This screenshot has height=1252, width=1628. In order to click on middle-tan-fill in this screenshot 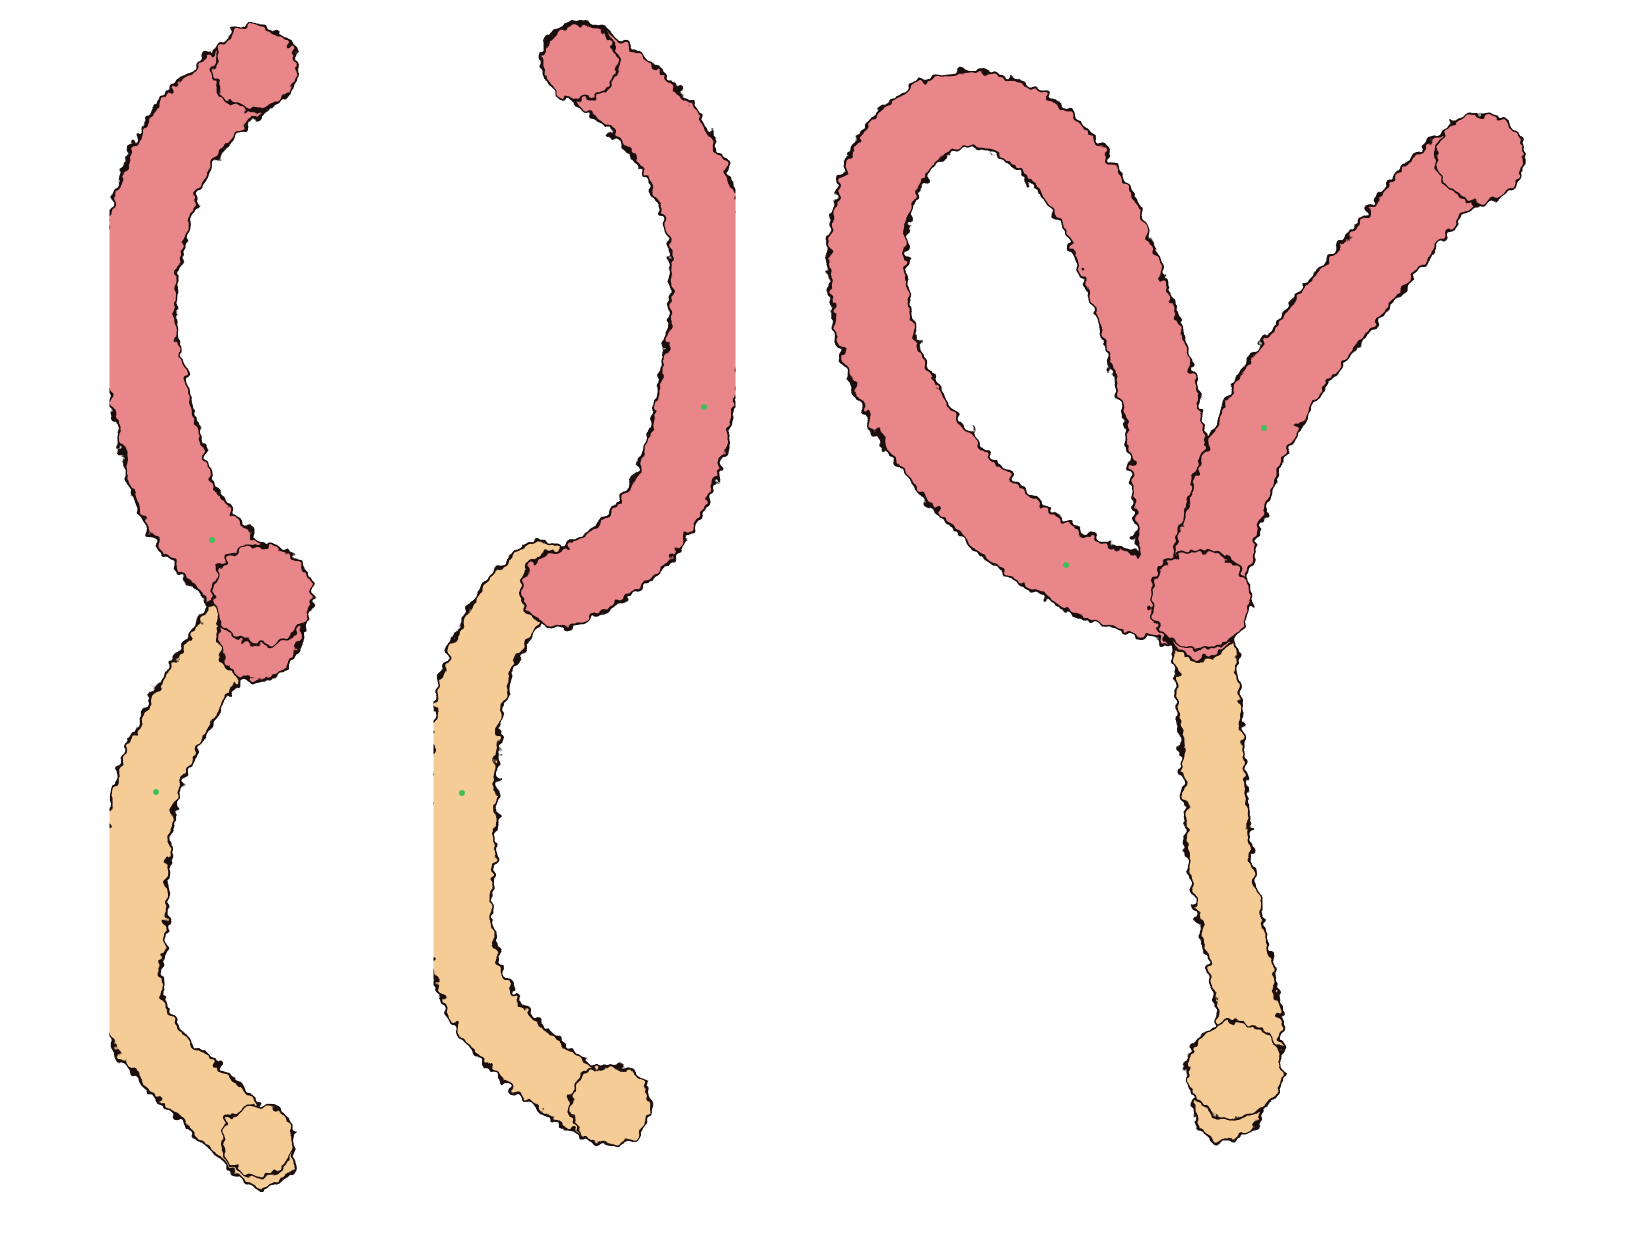, I will do `click(531, 842)`.